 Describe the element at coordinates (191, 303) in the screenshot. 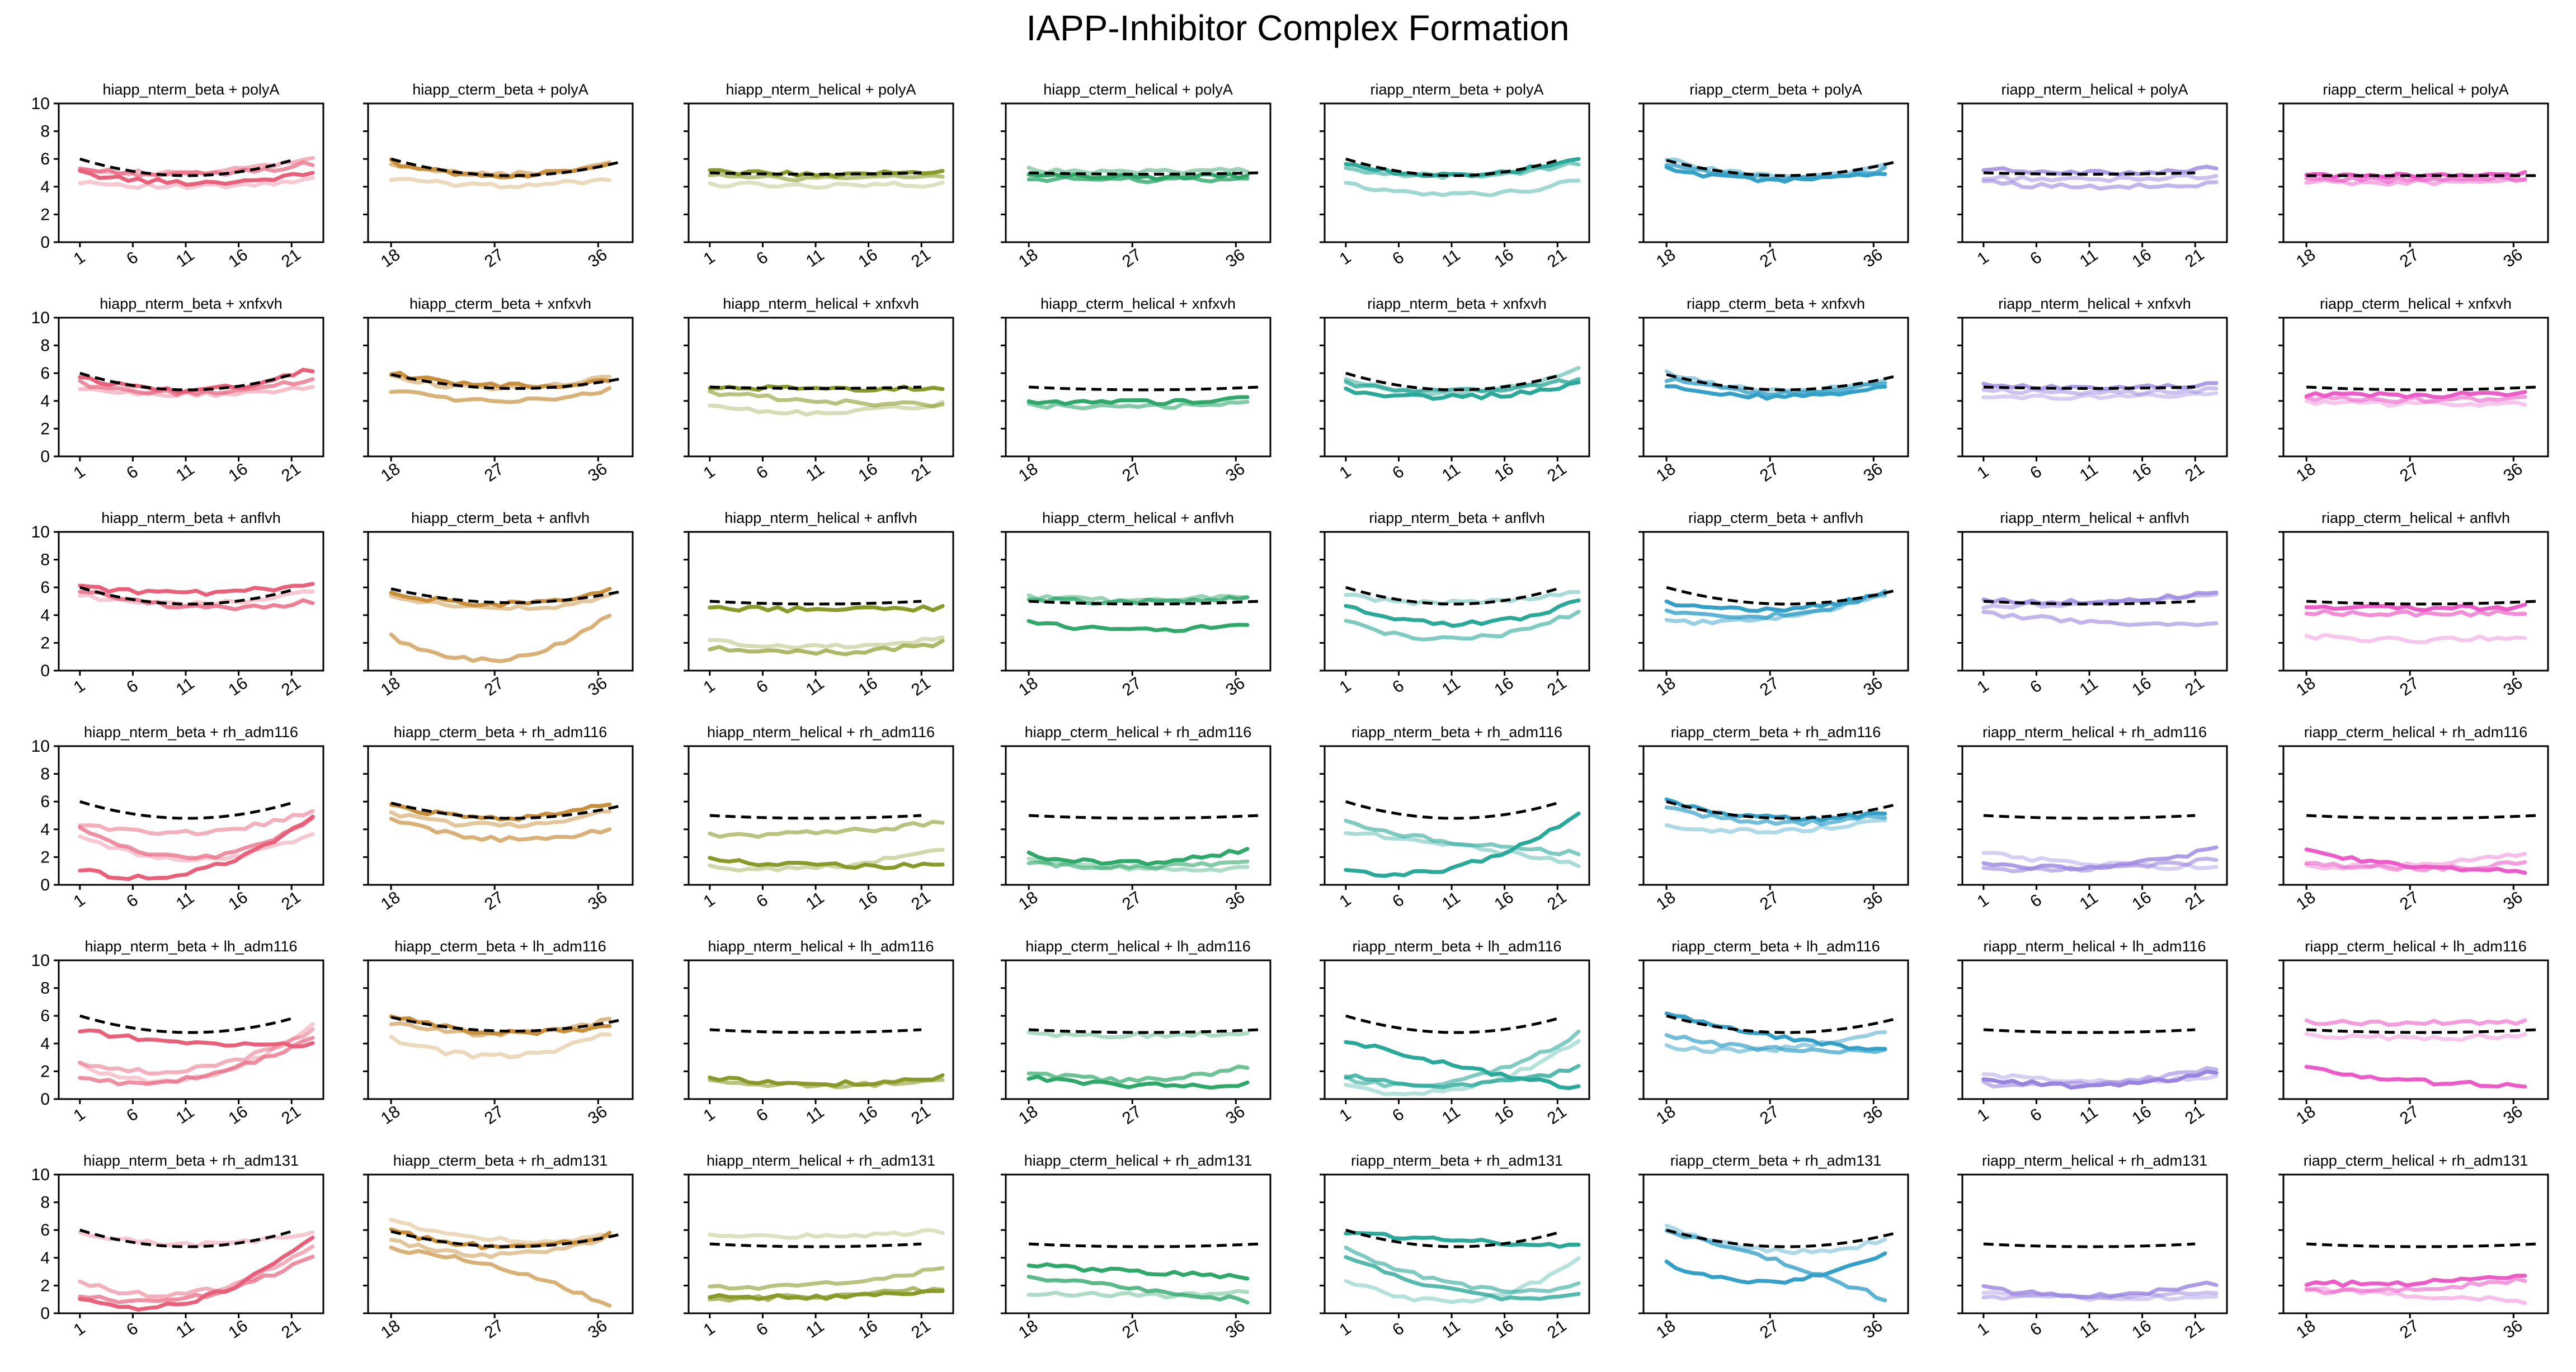

I see `subplot-title: hiapp_nterm_beta + xnfxvh` at that location.